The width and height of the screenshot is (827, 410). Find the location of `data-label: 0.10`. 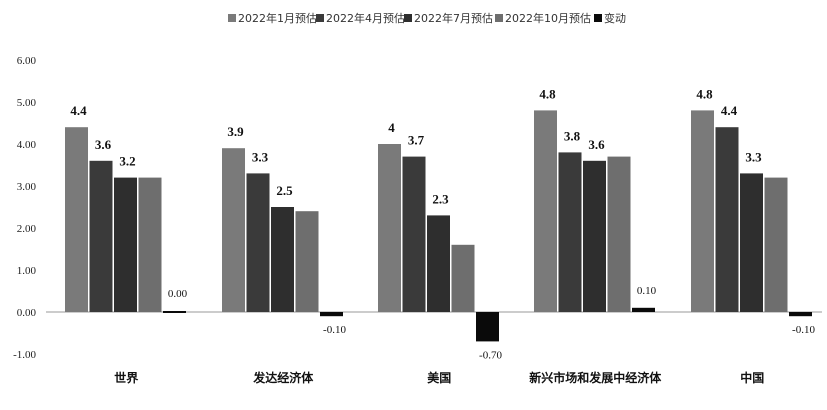

data-label: 0.10 is located at coordinates (647, 291).